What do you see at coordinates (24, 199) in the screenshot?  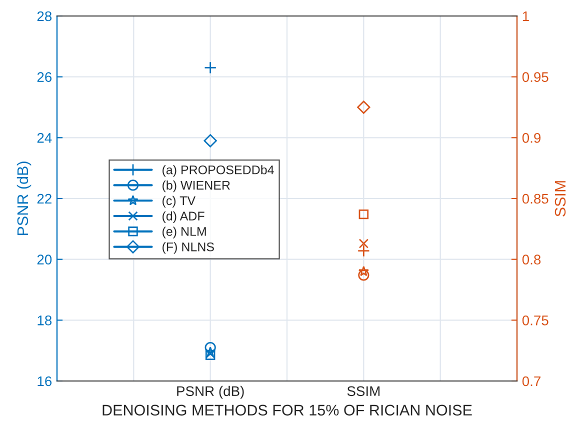 I see `y-axis-title: PSNR (dB)` at bounding box center [24, 199].